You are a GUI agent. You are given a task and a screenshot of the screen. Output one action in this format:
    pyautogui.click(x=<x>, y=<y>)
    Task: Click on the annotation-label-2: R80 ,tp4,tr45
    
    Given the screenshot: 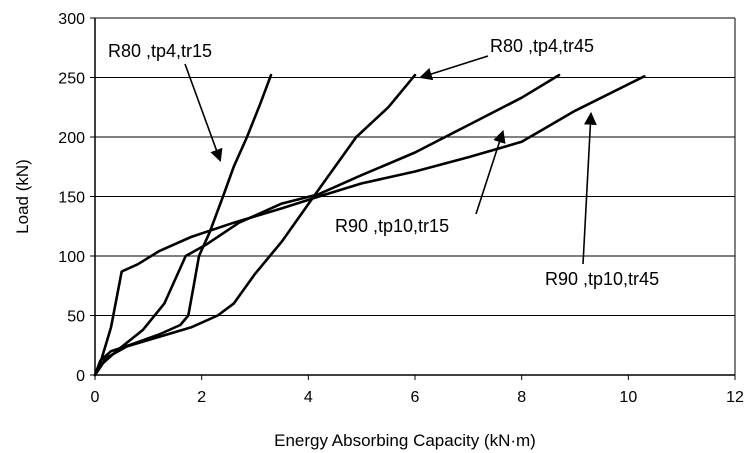 What is the action you would take?
    pyautogui.click(x=542, y=46)
    